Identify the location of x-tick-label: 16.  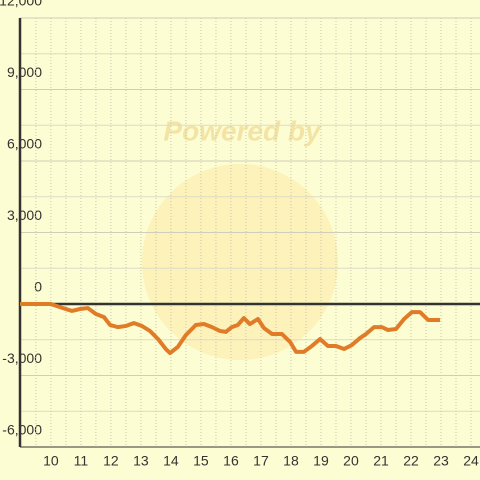
(231, 461).